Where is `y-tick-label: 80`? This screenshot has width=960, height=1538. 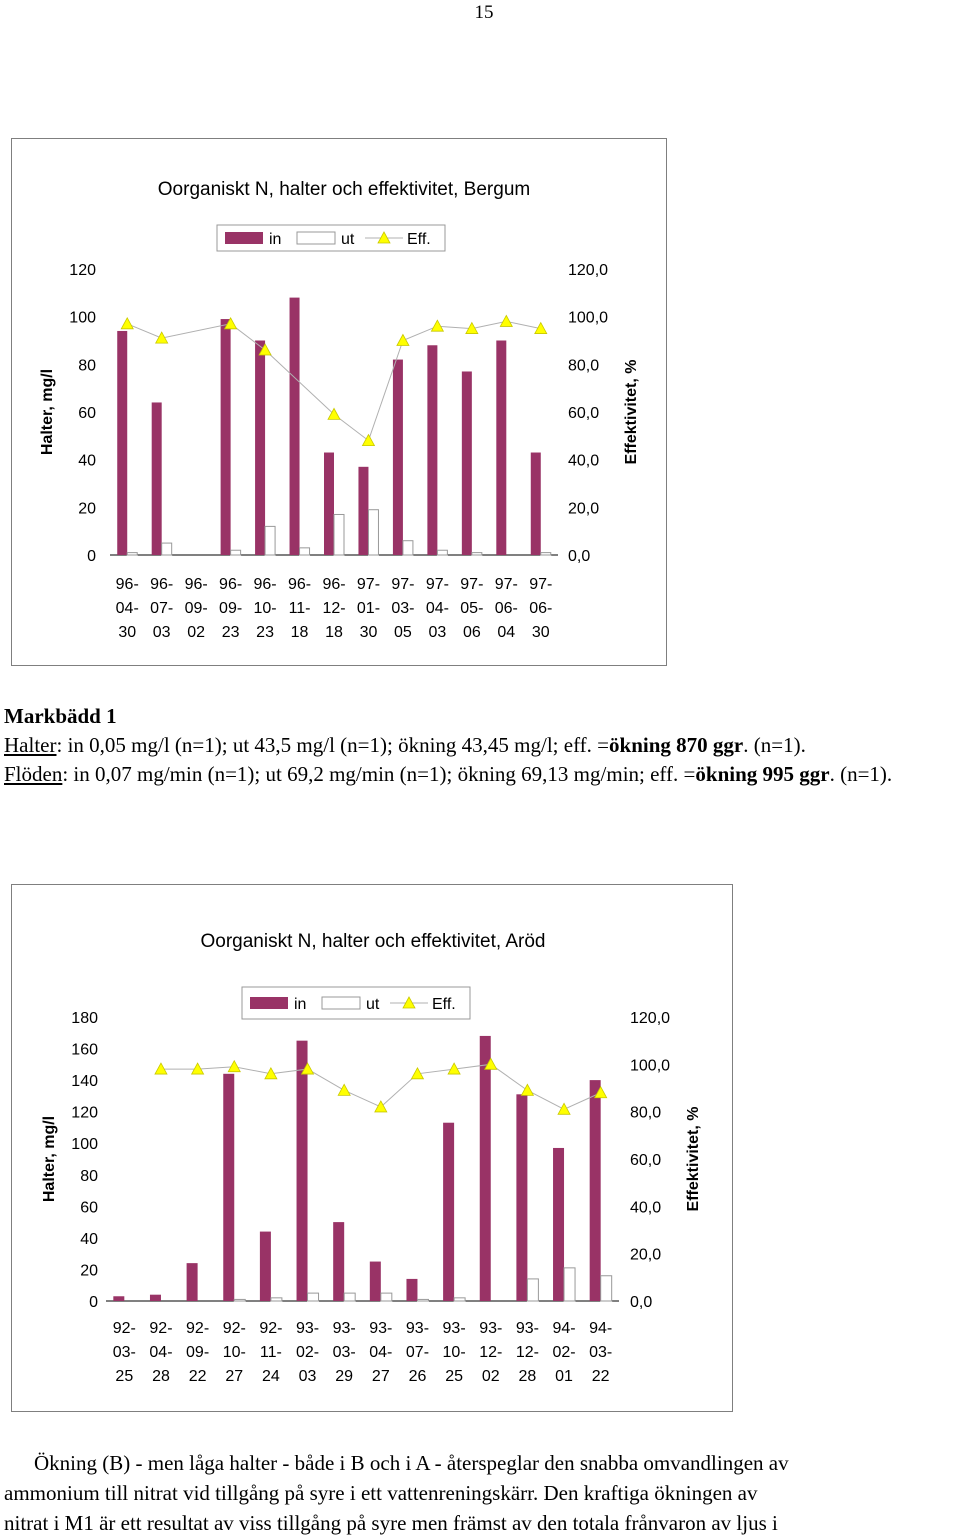 y-tick-label: 80 is located at coordinates (89, 1176).